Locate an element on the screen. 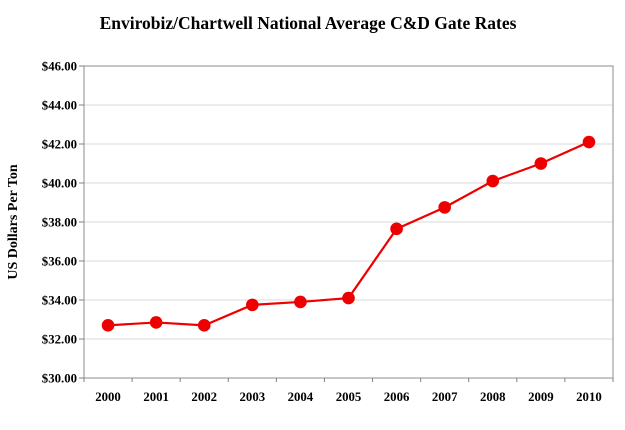  x-tick-label: 2010 is located at coordinates (589, 397).